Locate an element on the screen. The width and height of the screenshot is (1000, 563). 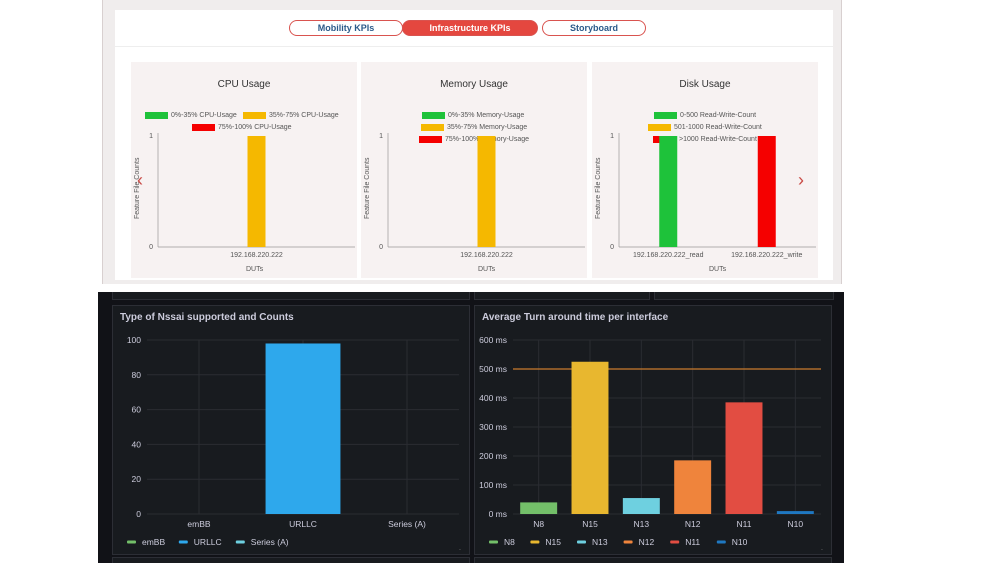
y-tick-label: 40 is located at coordinates (137, 444).